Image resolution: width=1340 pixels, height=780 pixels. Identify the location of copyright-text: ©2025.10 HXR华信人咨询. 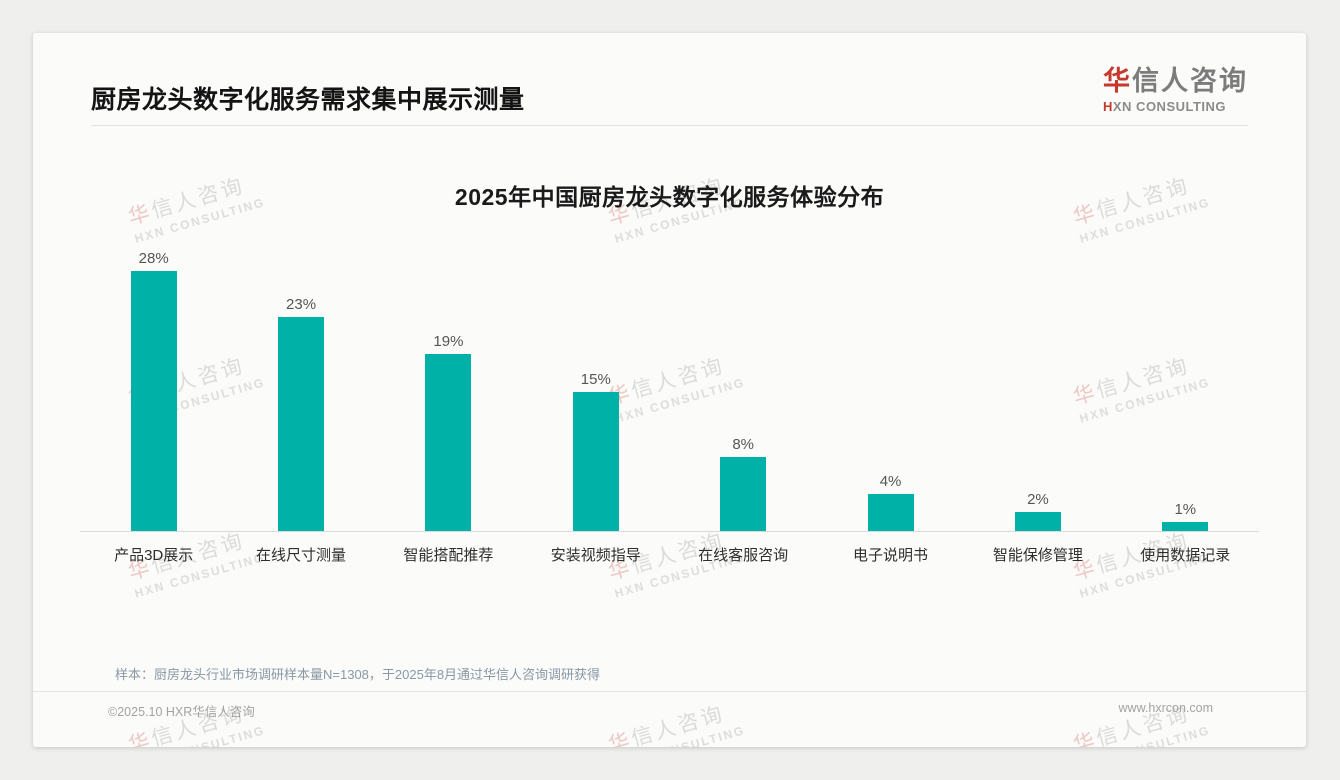
(181, 712).